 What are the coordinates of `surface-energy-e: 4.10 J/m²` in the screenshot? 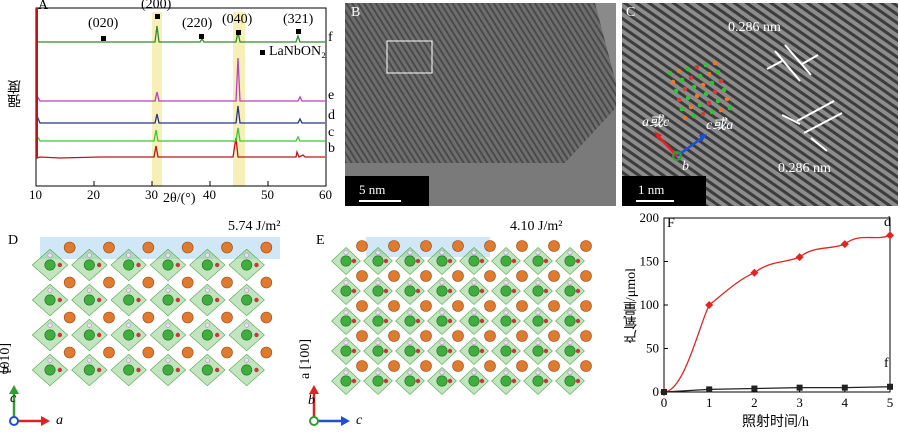 It's located at (536, 226).